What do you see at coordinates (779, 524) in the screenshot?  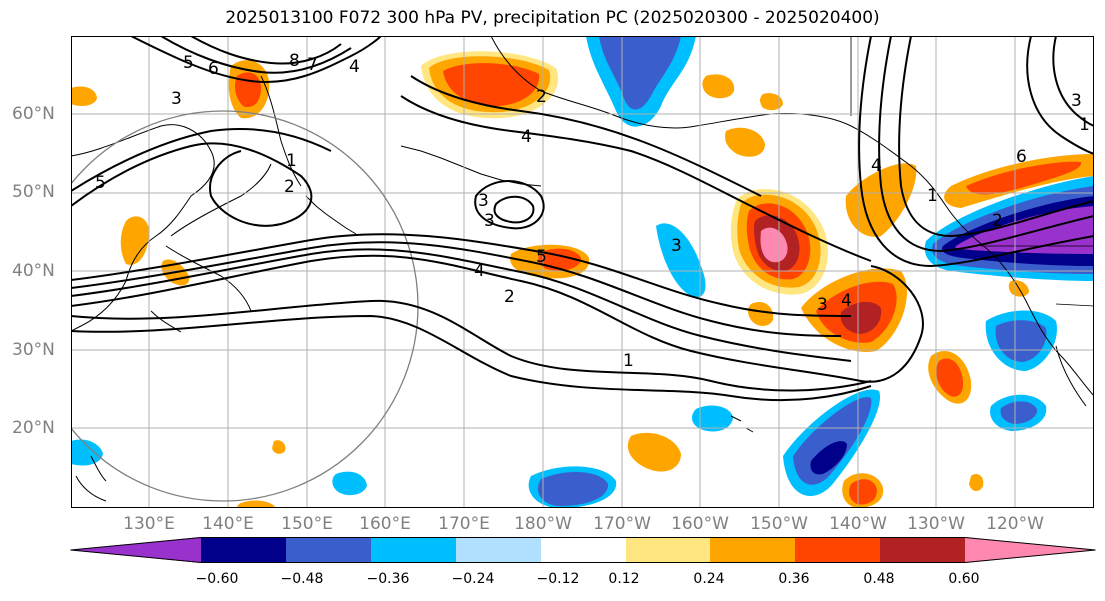 I see `lon-label-150w: 150°W` at bounding box center [779, 524].